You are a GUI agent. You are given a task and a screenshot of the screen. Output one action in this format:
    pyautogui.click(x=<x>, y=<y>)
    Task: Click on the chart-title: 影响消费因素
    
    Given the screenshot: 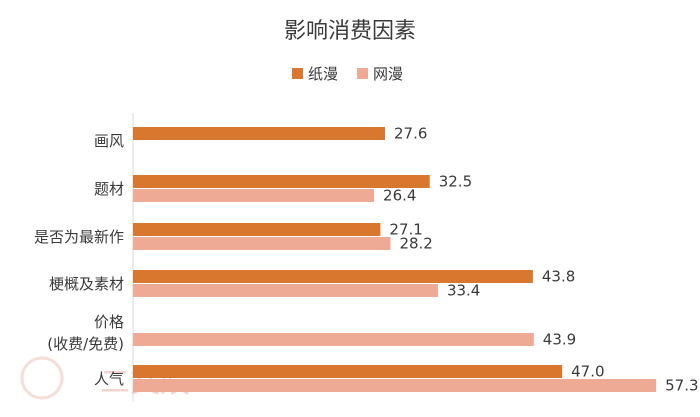 What is the action you would take?
    pyautogui.click(x=350, y=31)
    